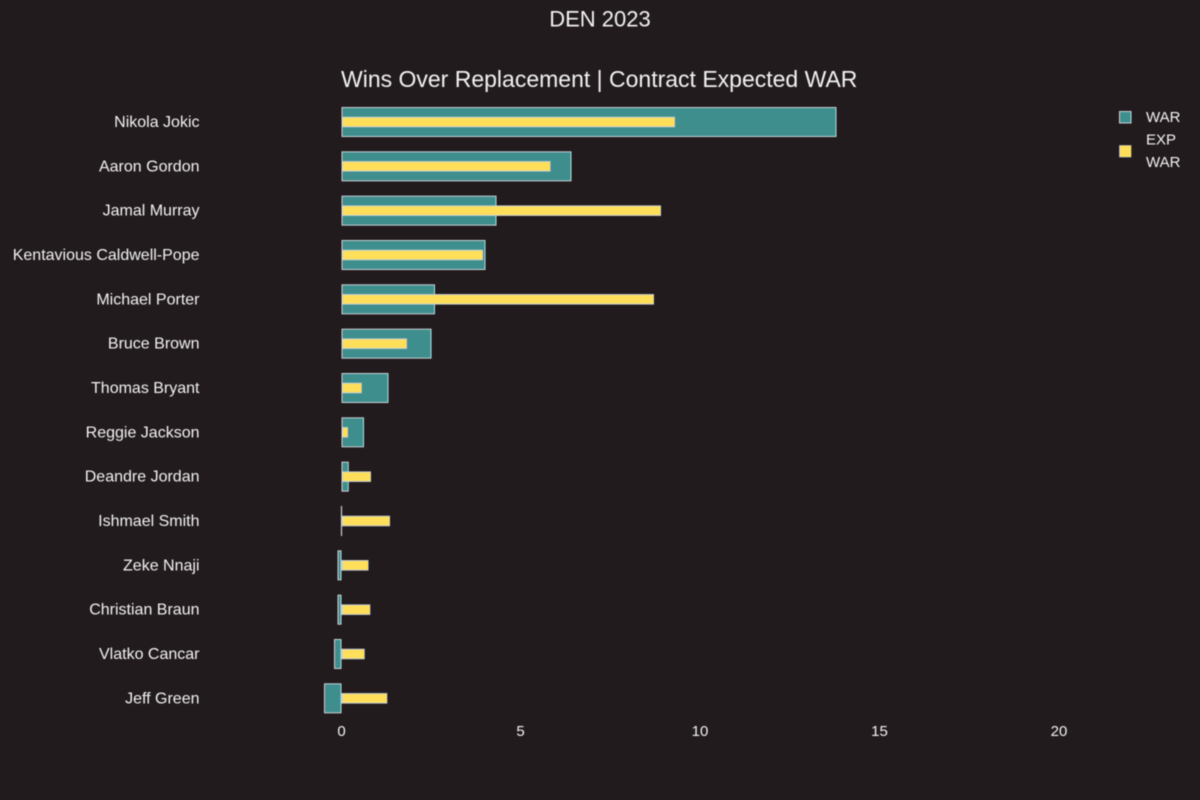  I want to click on svg-text: Ishmael Smith, so click(148, 521).